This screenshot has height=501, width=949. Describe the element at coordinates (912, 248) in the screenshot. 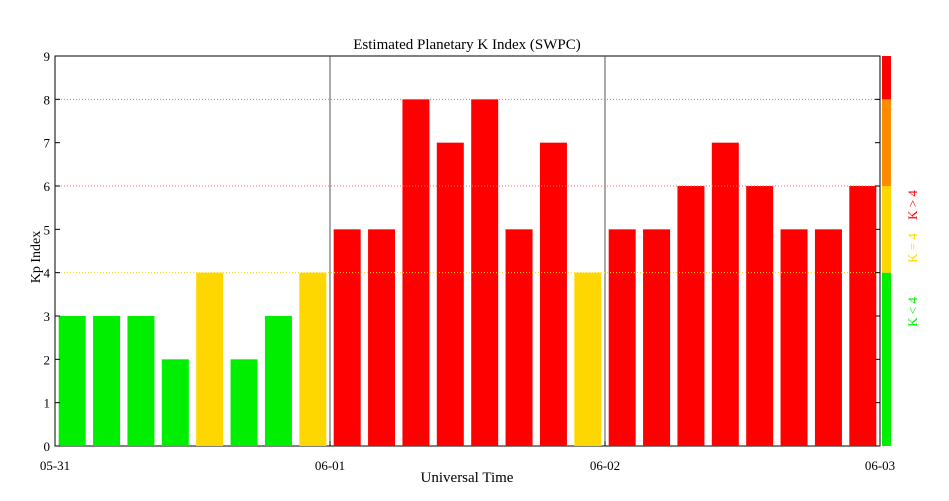

I see `legend-label: K = 4` at that location.